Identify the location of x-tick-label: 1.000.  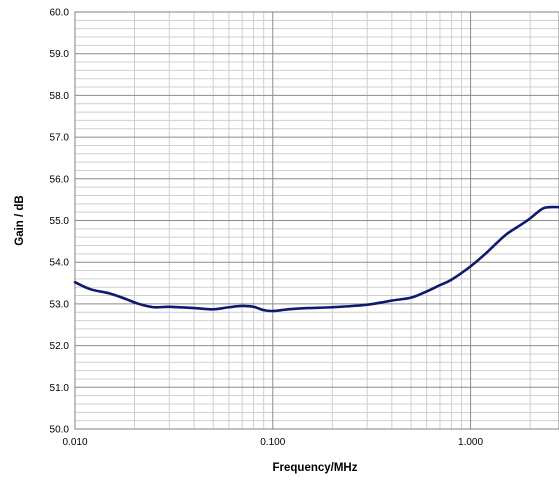
(470, 442).